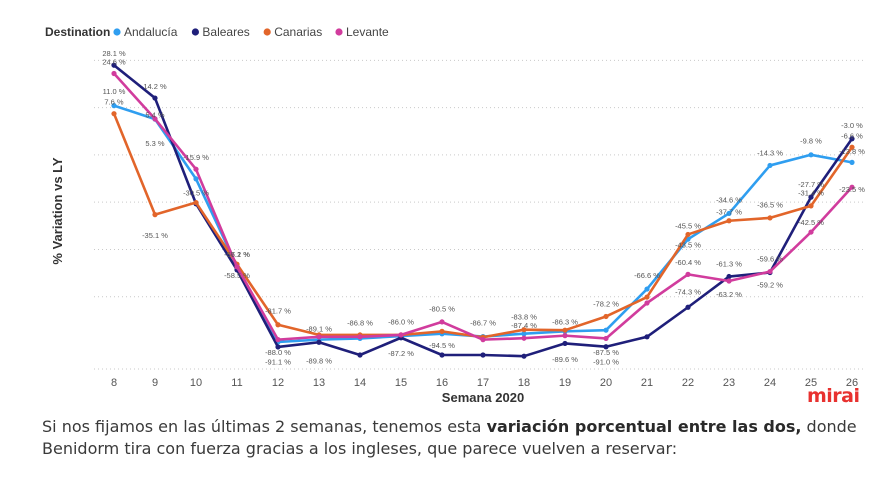  What do you see at coordinates (278, 383) in the screenshot?
I see `x-tick-label-12: 12` at bounding box center [278, 383].